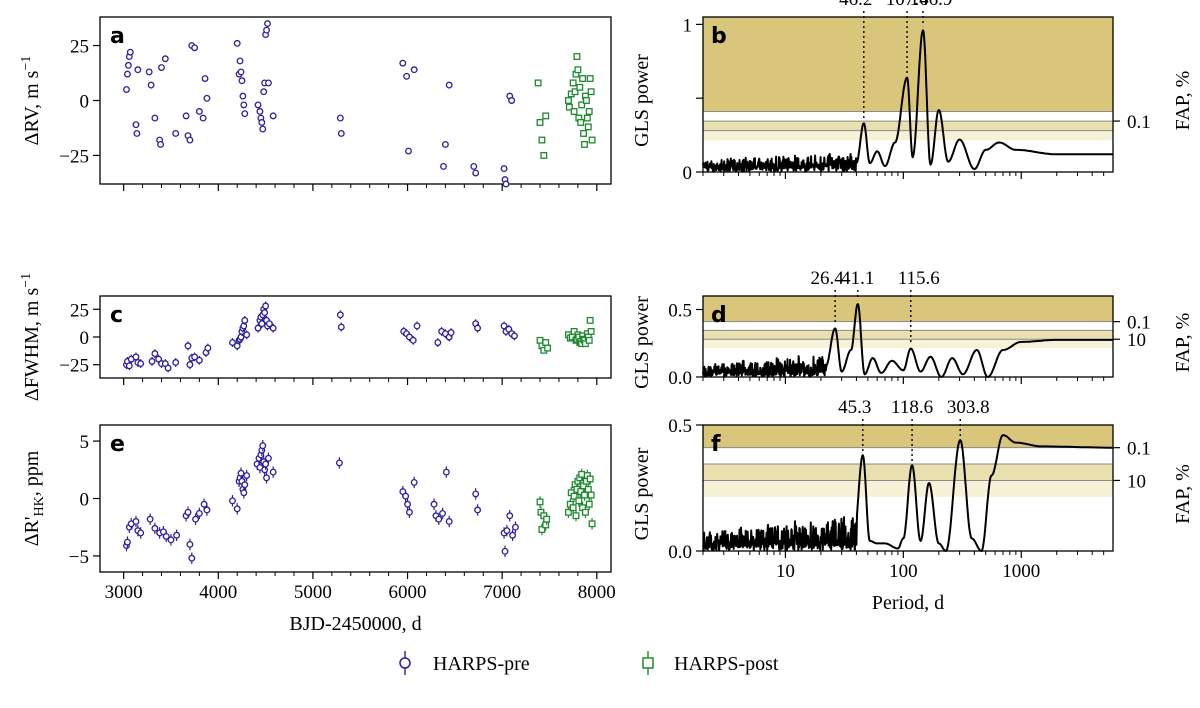  I want to click on periodogram-panel-d: 0.0 0.5 0.110 d GLS power FAP, % 26.441.1 115.6, so click(912, 328).